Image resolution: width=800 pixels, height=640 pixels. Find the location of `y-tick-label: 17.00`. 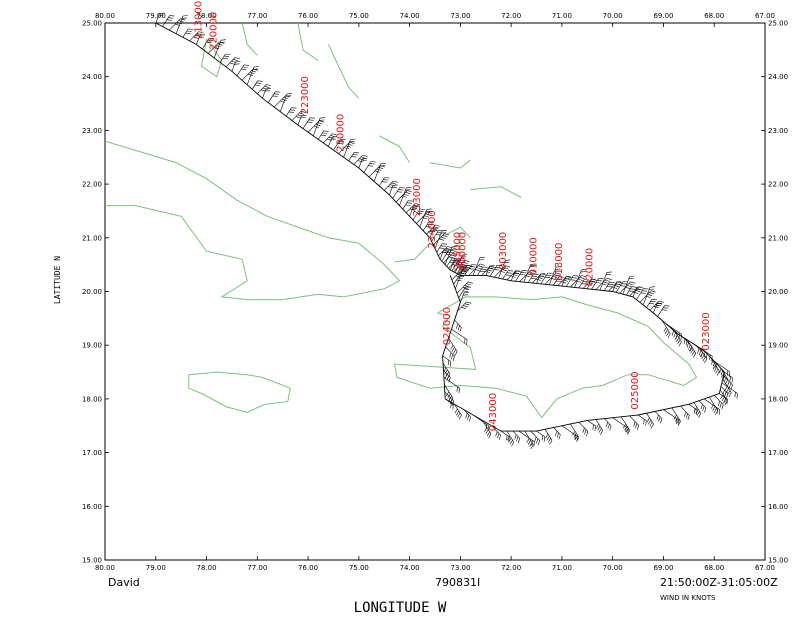

y-tick-label: 17.00 is located at coordinates (92, 453).